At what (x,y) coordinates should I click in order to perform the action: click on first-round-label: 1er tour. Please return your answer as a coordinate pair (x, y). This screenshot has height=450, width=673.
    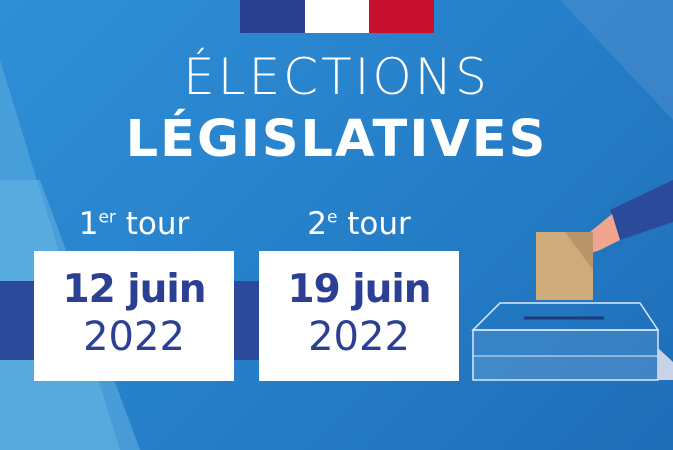
    Looking at the image, I should click on (134, 224).